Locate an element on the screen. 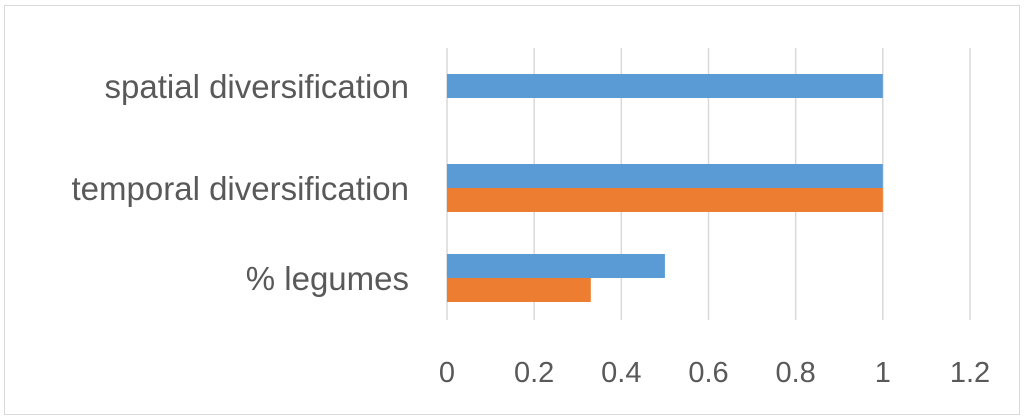 The height and width of the screenshot is (420, 1026). category-label: temporal diversification is located at coordinates (240, 188).